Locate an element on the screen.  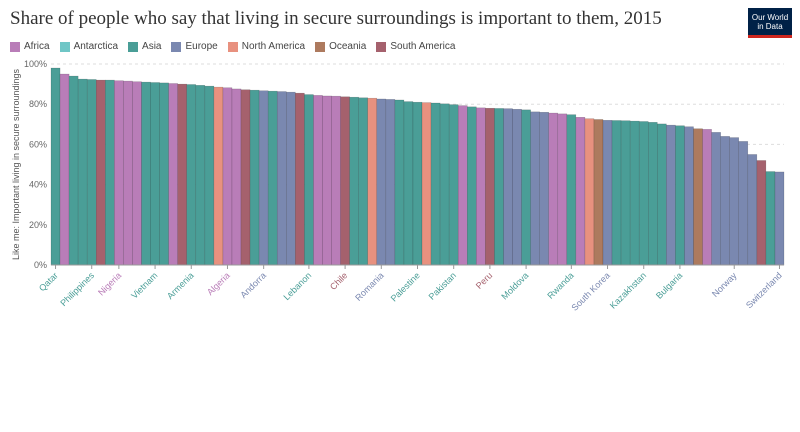
legend-label: Oceania is located at coordinates (348, 46).